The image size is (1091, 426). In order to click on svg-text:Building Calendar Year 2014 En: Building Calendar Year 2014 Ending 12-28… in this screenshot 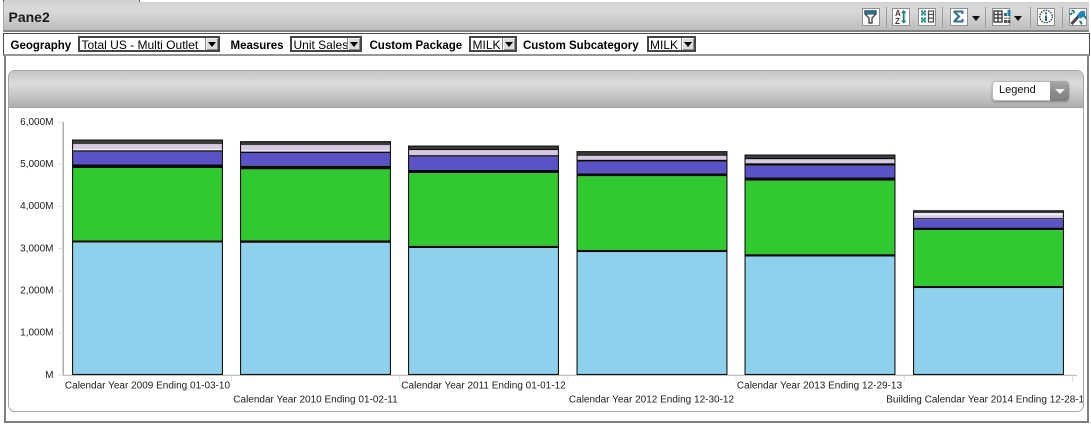, I will do `click(988, 400)`.